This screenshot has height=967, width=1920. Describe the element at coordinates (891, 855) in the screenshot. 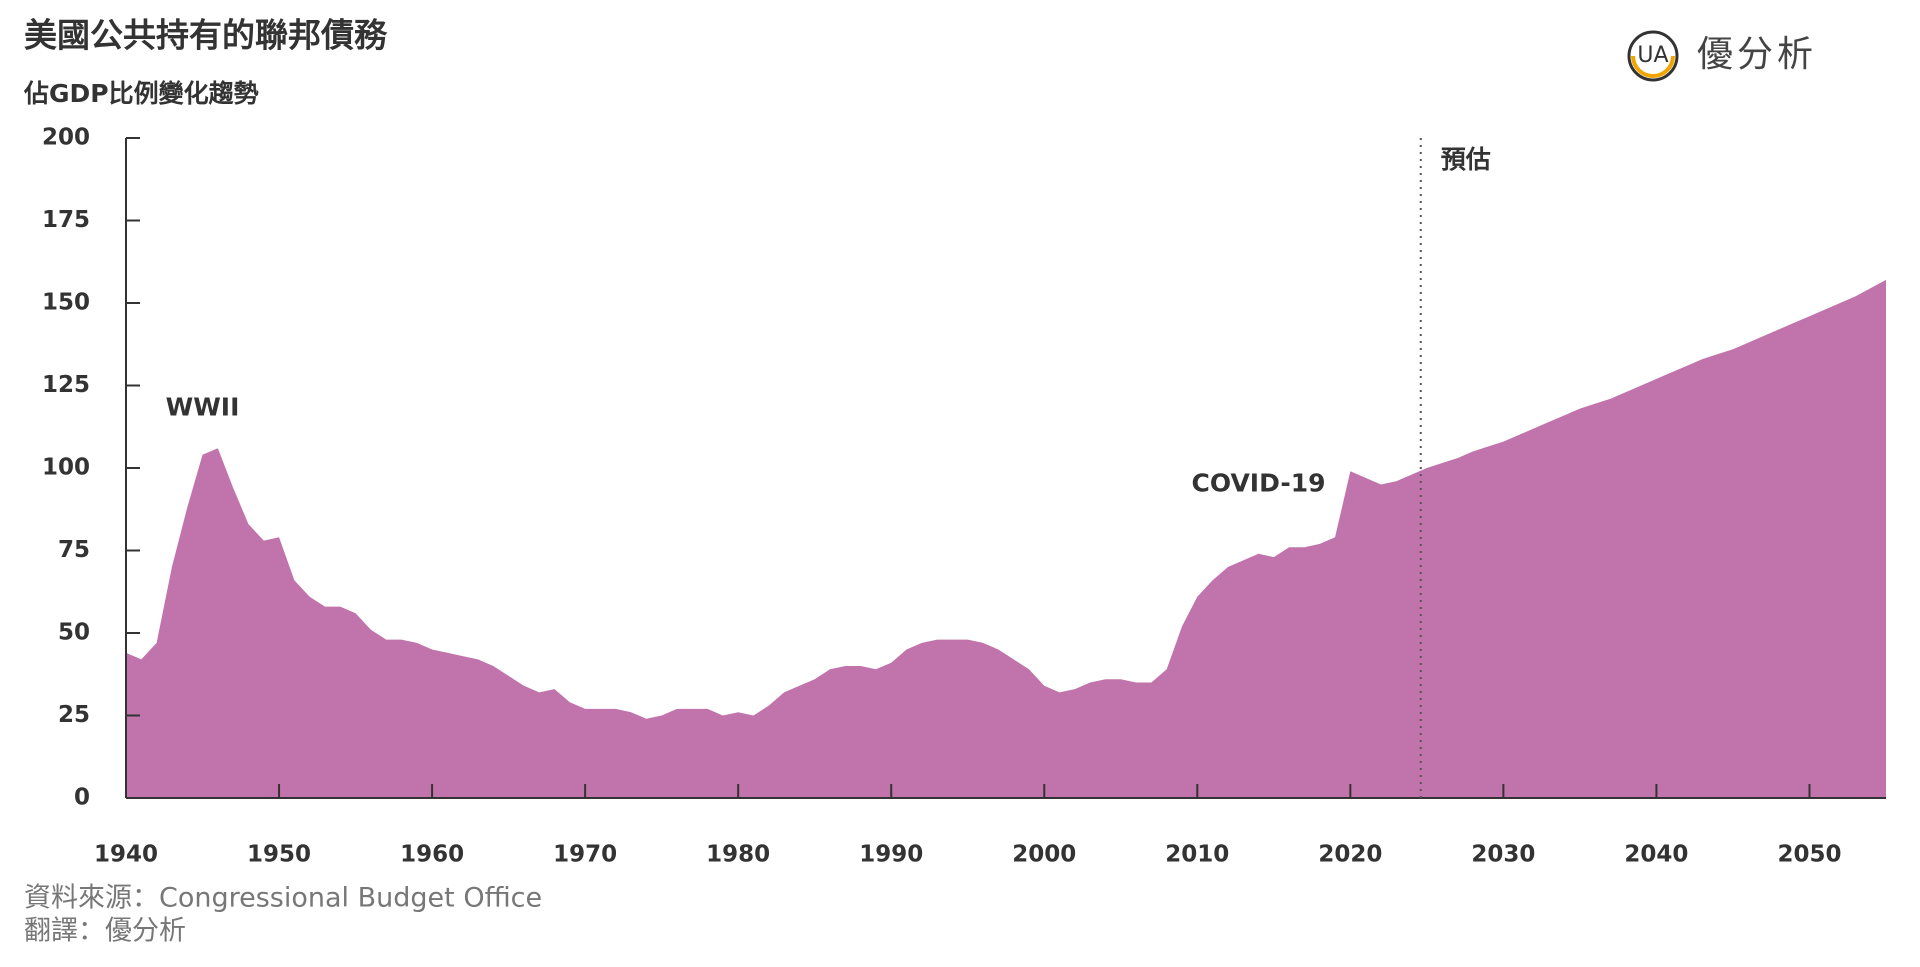

I see `x-tick-label: 1990` at that location.